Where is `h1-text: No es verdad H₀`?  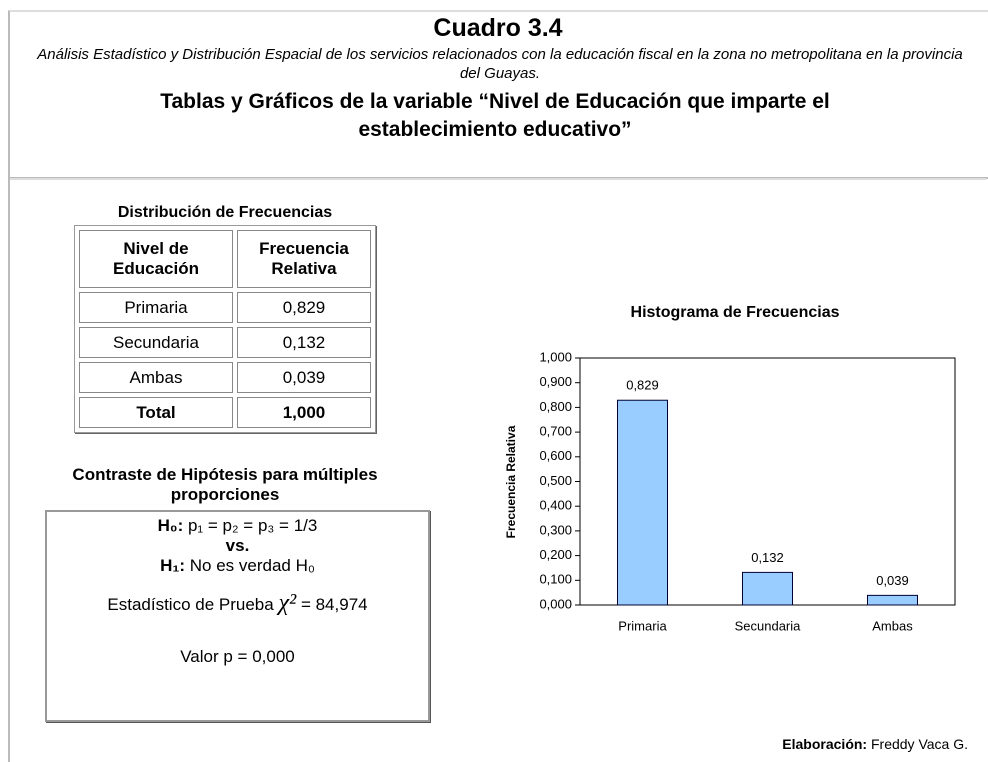
h1-text: No es verdad H₀ is located at coordinates (252, 565).